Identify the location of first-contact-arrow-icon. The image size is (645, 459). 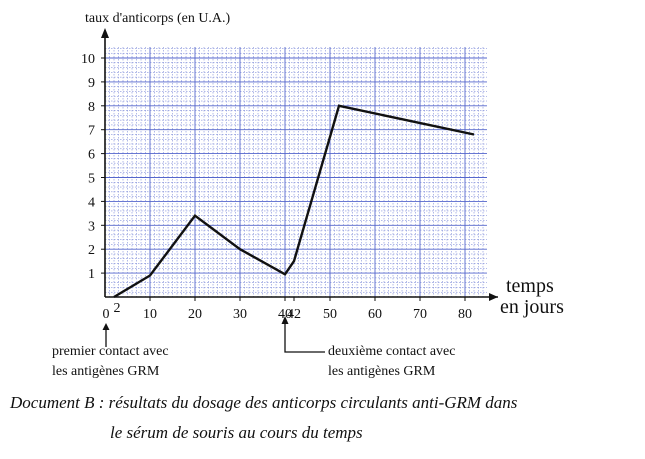
(106, 326).